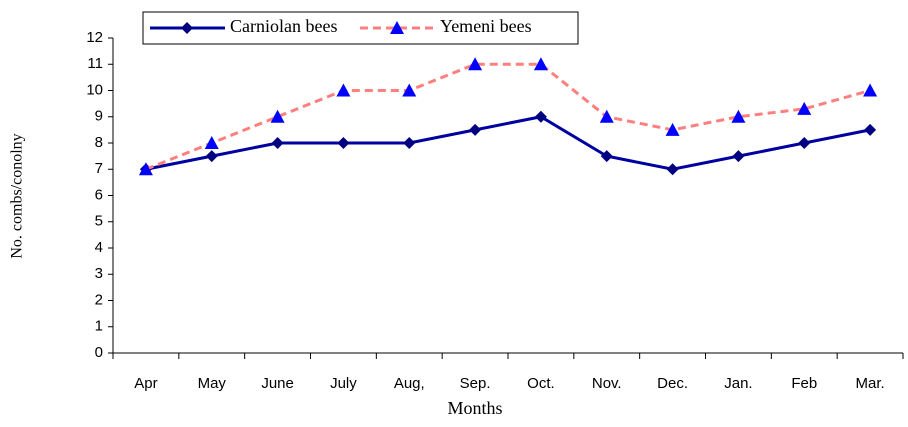 The height and width of the screenshot is (427, 908). Describe the element at coordinates (738, 383) in the screenshot. I see `x-tick-label: Jan.` at that location.